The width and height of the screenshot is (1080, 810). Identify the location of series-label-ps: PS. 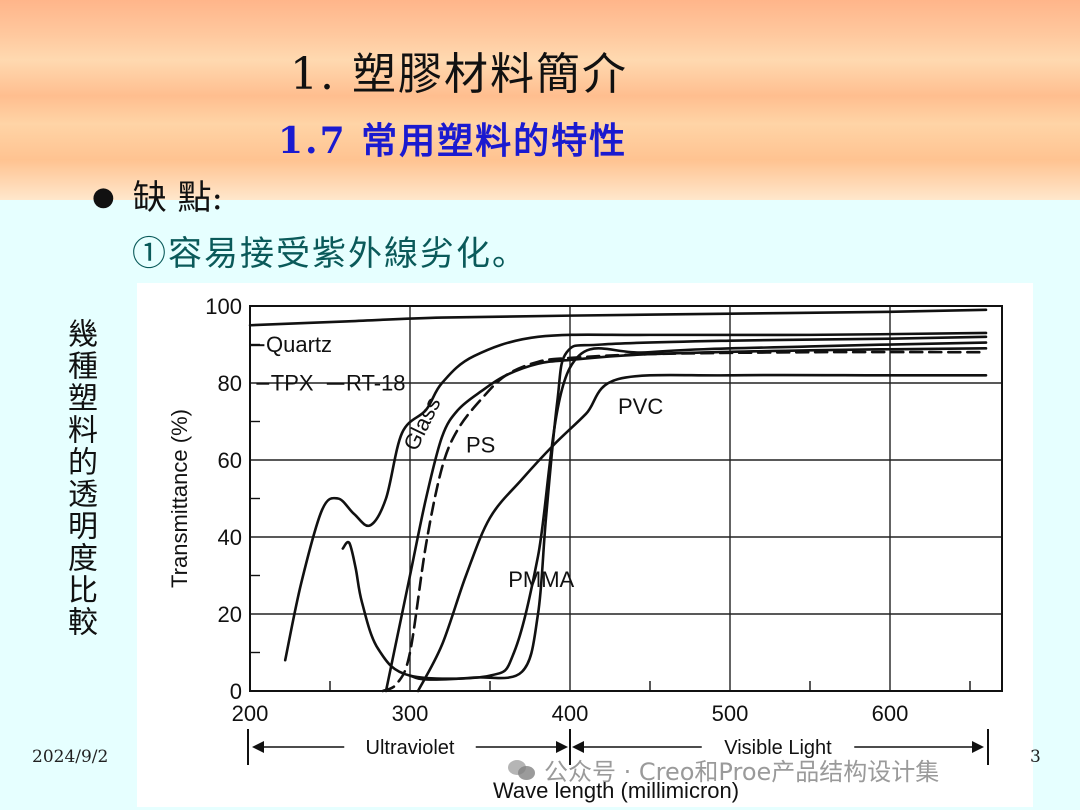
(480, 444).